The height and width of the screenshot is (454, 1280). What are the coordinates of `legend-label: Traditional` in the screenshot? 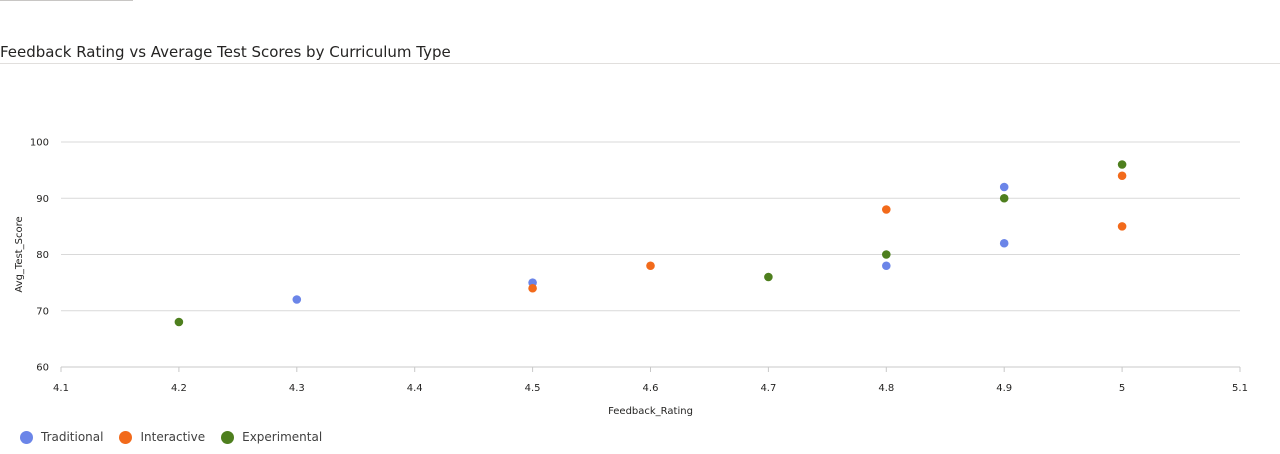 It's located at (72, 437).